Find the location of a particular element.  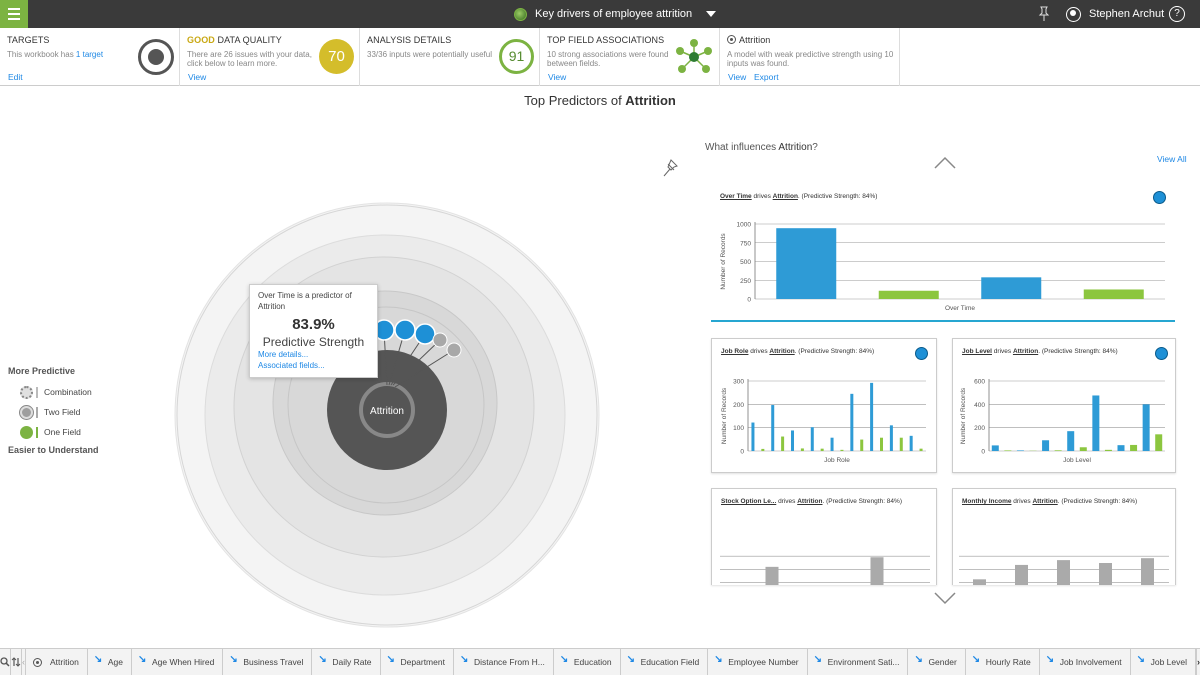

field-tab: Employee Number is located at coordinates (758, 662).